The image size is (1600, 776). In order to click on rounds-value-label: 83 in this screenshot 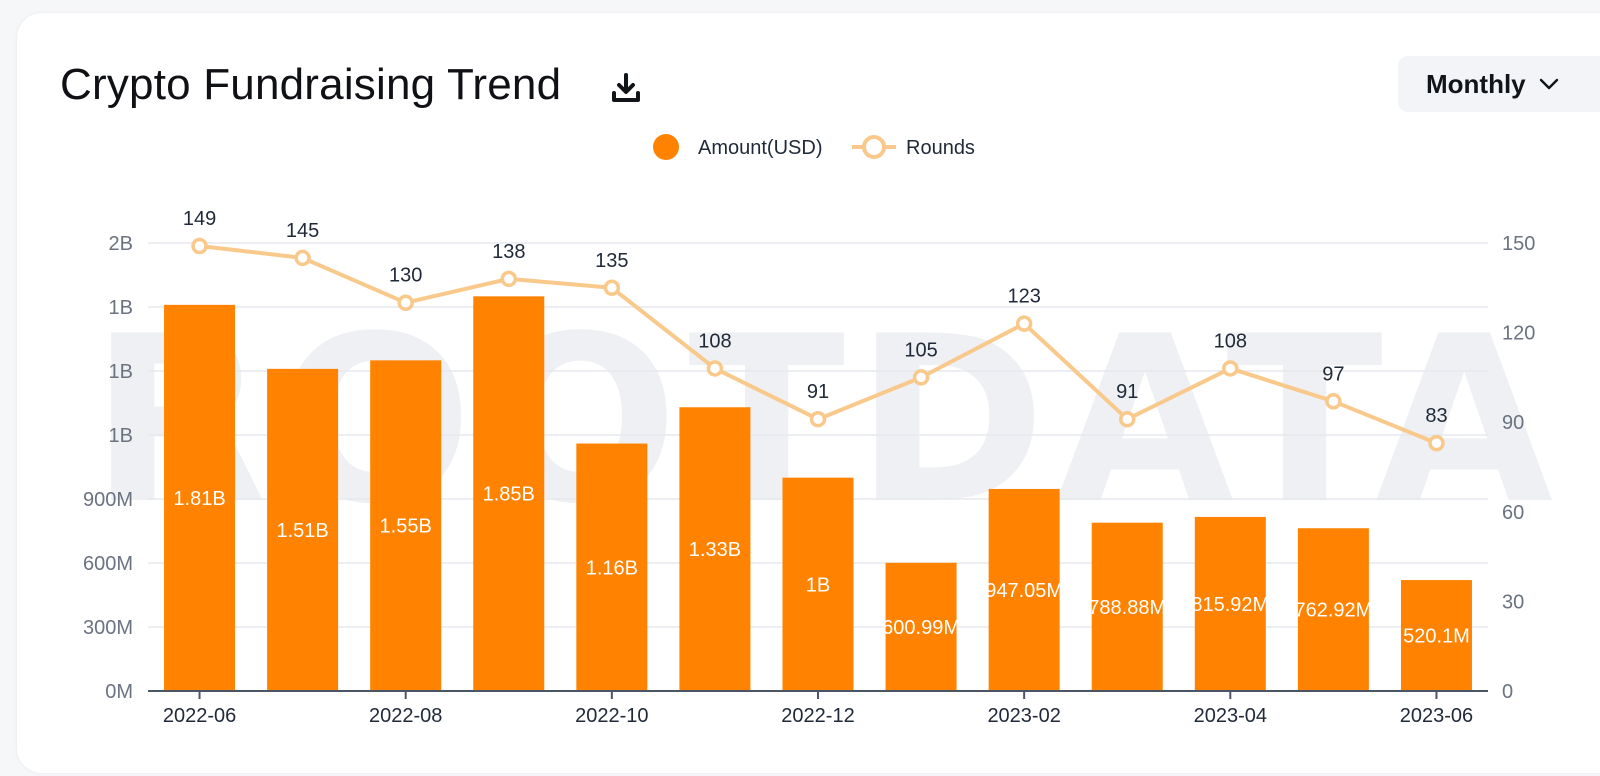, I will do `click(1436, 416)`.